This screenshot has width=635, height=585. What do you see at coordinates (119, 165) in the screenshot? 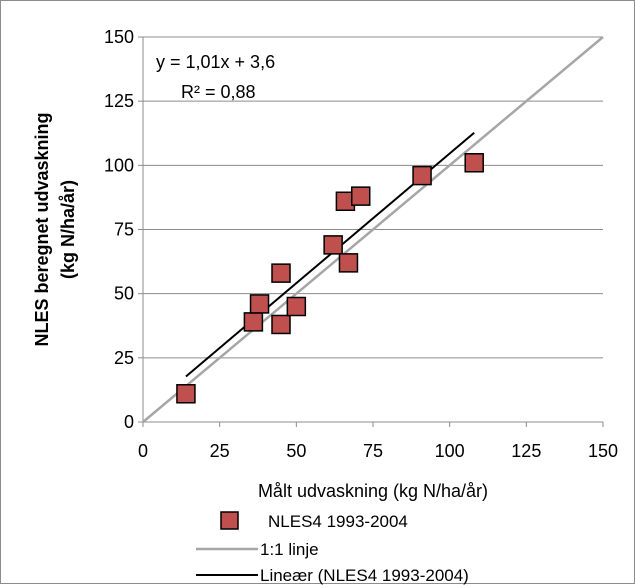
I see `y-tick-label-100: 100` at bounding box center [119, 165].